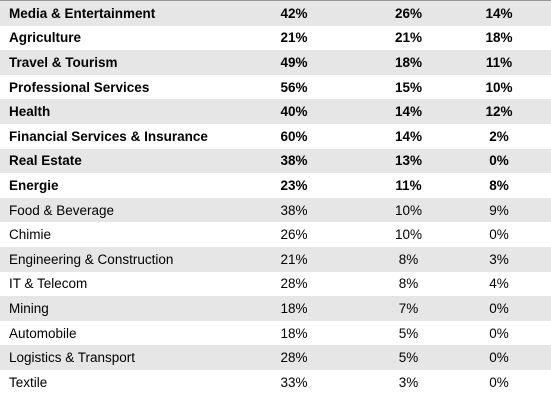 The width and height of the screenshot is (551, 402). What do you see at coordinates (294, 382) in the screenshot?
I see `value-cell-1: 33%` at bounding box center [294, 382].